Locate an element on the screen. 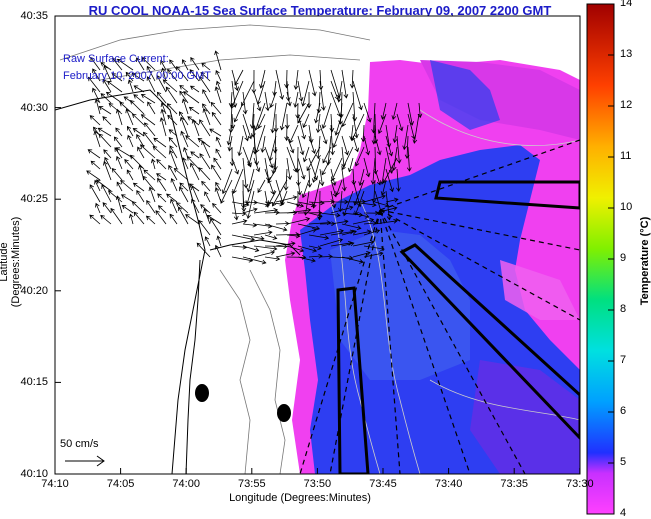 This screenshot has height=519, width=651. x-tick-label: 73:55 is located at coordinates (252, 484).